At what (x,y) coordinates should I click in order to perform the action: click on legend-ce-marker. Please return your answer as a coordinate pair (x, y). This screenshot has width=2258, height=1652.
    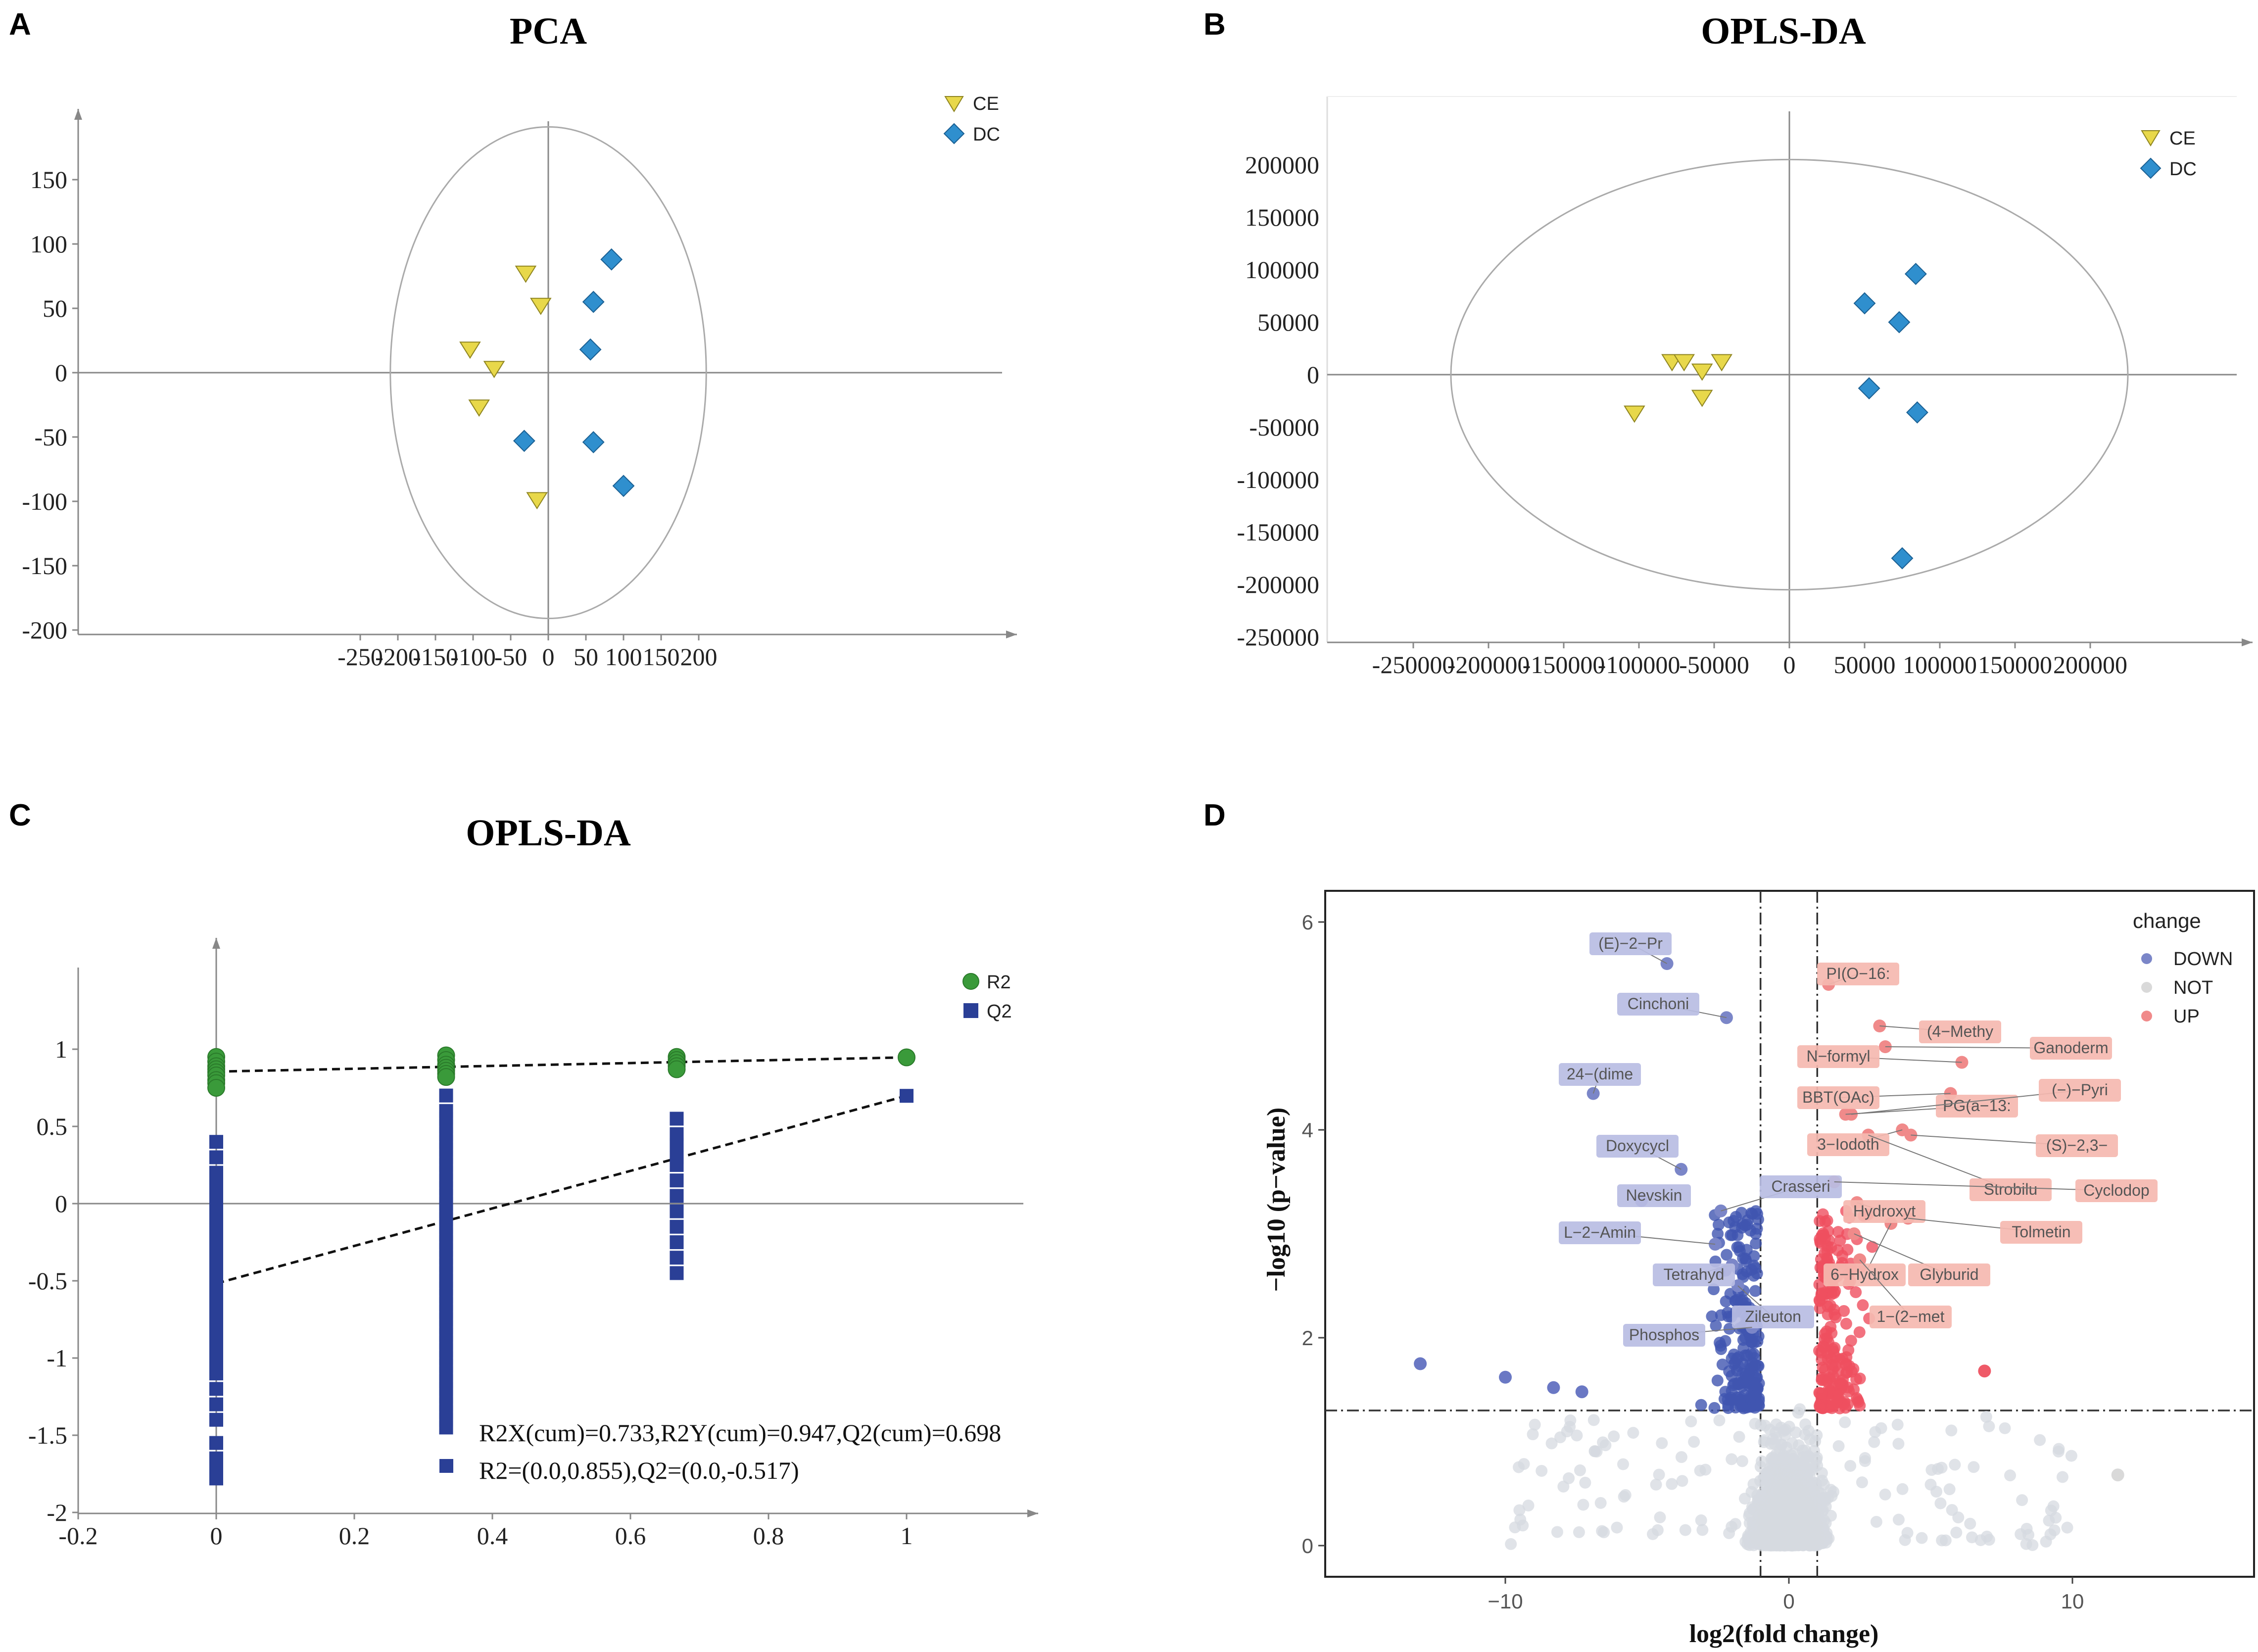
    Looking at the image, I should click on (2151, 138).